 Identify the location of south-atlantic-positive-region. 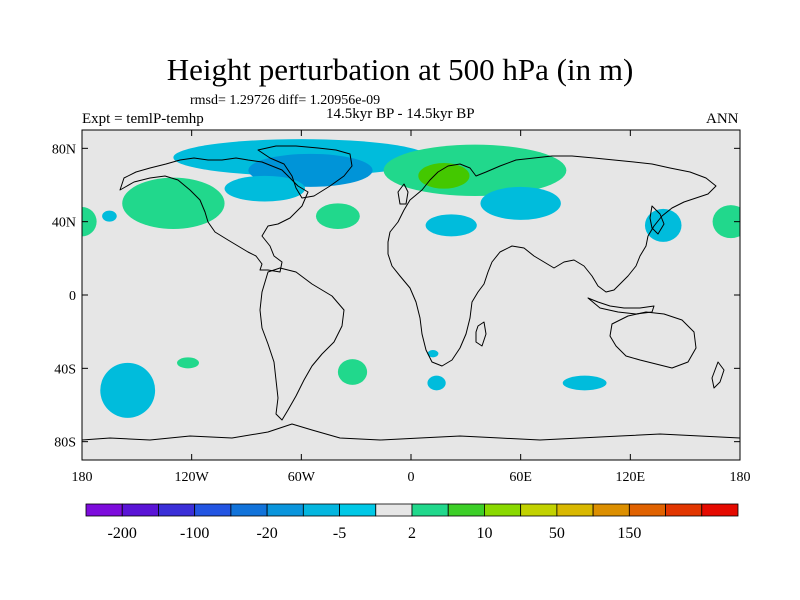
(352, 372).